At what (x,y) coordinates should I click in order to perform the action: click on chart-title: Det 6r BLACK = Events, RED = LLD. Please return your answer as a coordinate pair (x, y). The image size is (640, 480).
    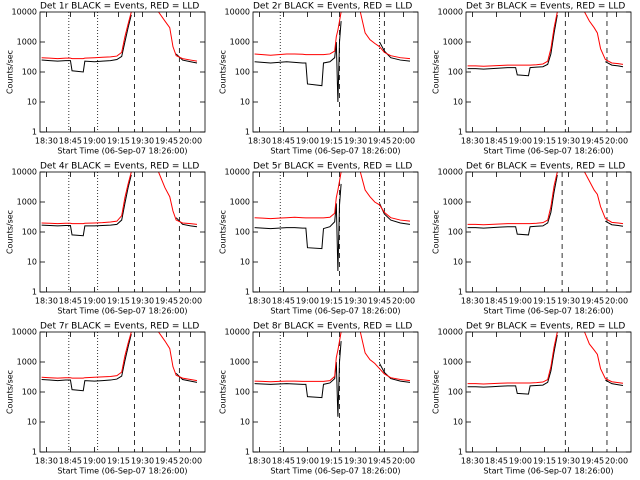
    Looking at the image, I should click on (545, 167).